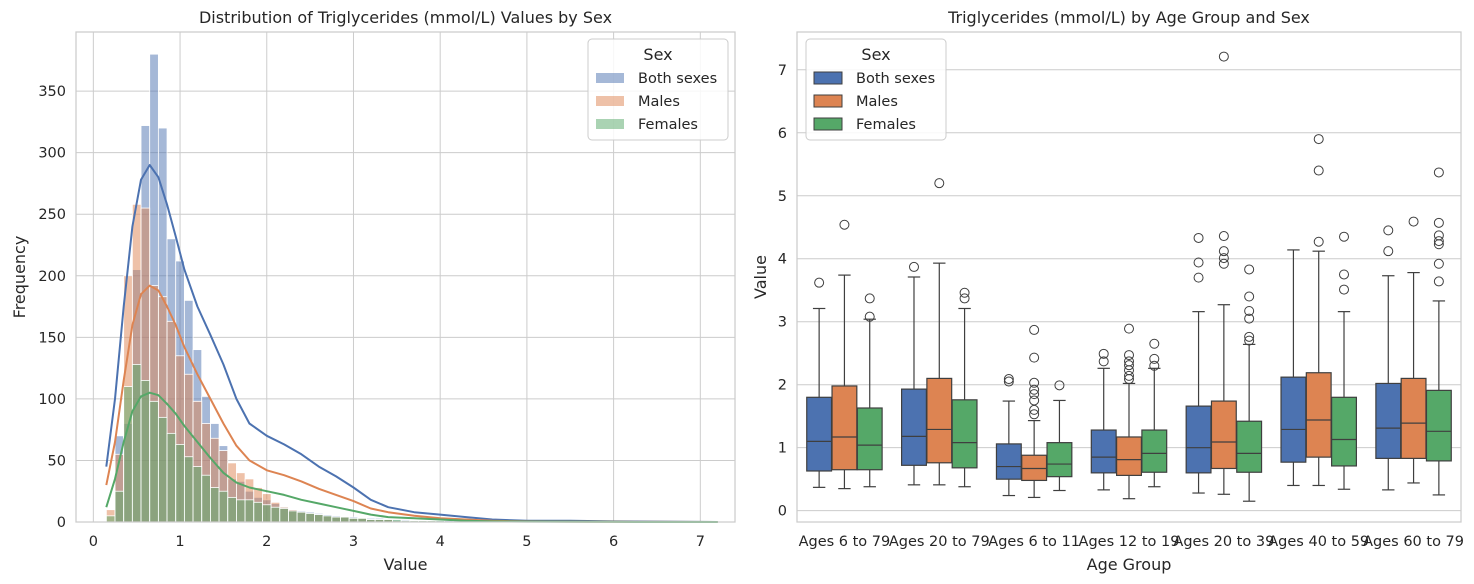 Image resolution: width=1474 pixels, height=584 pixels. I want to click on legend-label-both-sexes: Both sexes, so click(677, 79).